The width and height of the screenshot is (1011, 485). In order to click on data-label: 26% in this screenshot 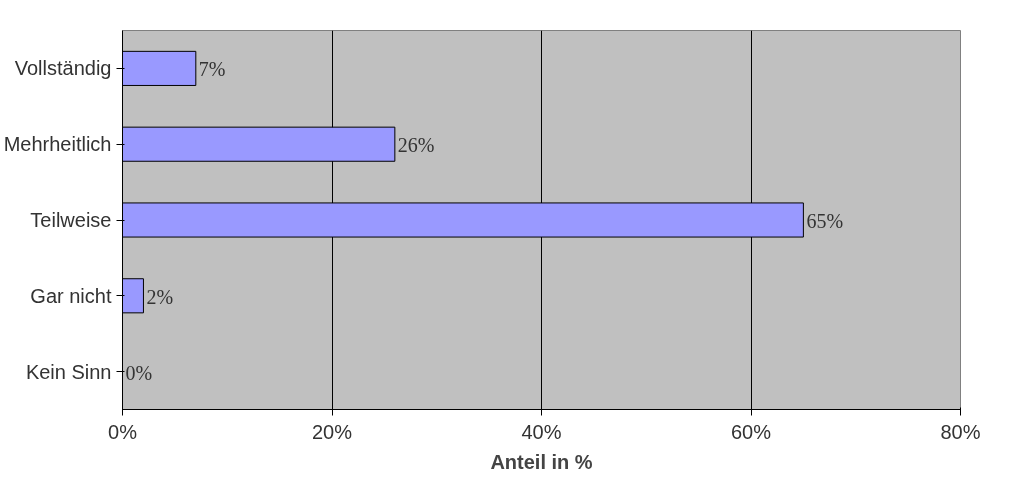, I will do `click(416, 145)`.